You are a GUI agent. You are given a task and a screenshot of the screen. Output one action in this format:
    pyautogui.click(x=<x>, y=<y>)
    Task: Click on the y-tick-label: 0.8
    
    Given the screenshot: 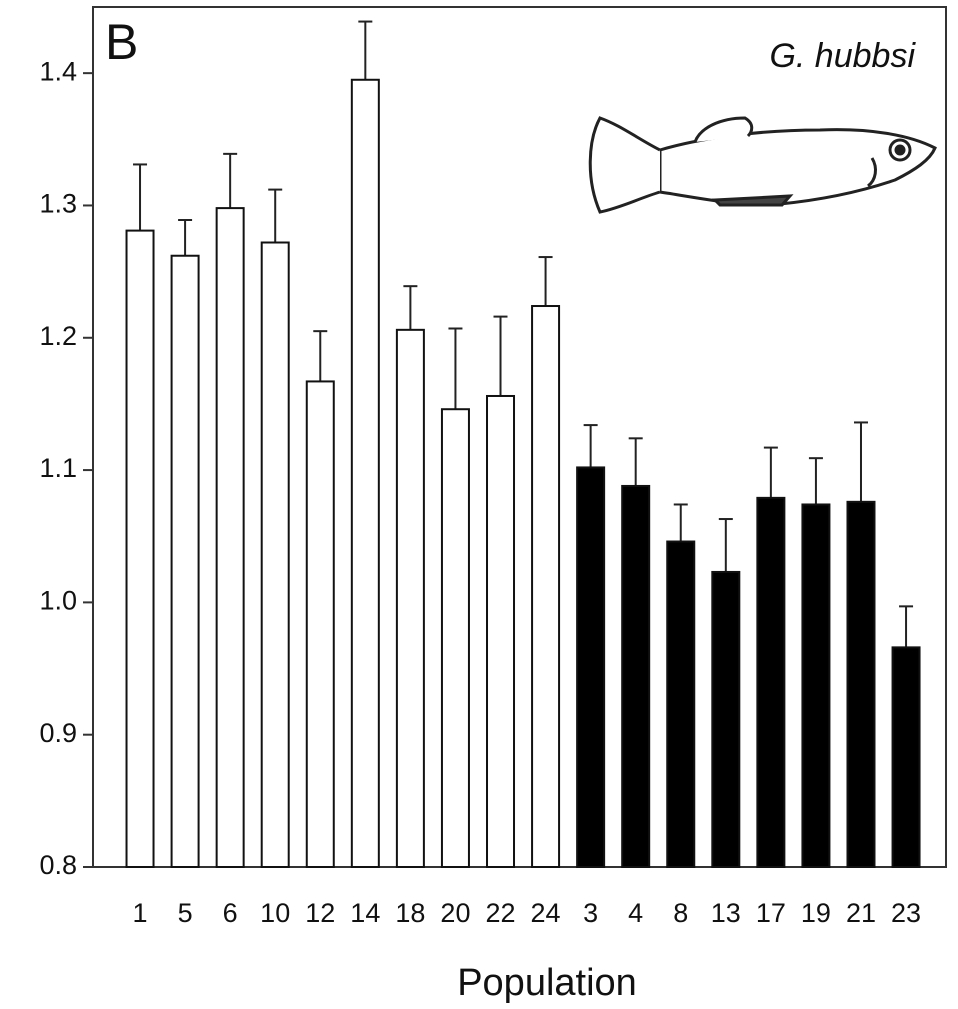 What is the action you would take?
    pyautogui.click(x=58, y=865)
    